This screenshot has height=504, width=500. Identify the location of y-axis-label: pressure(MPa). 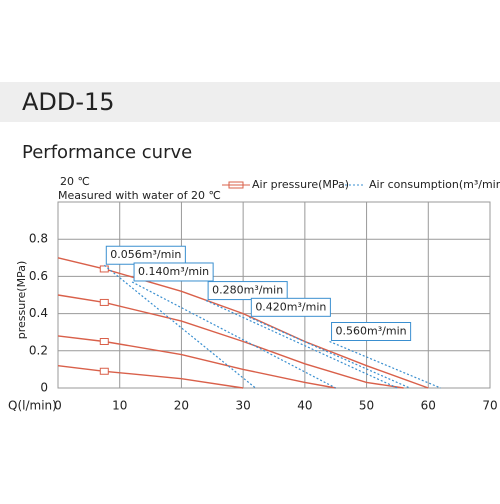
(21, 300).